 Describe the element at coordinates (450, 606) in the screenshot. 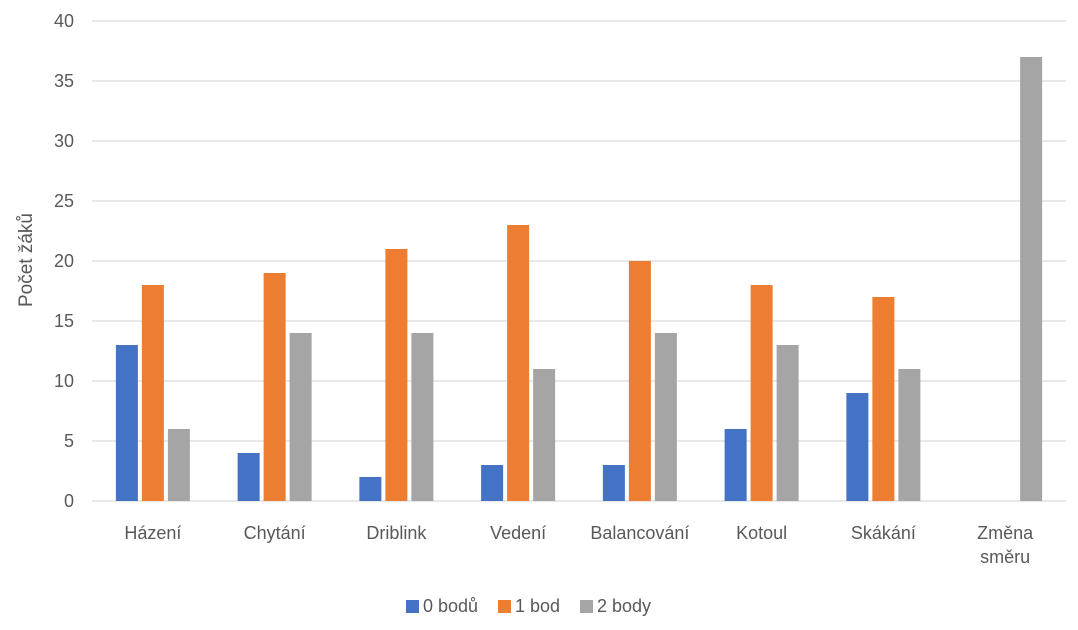

I see `legend-label: 0 bodů` at that location.